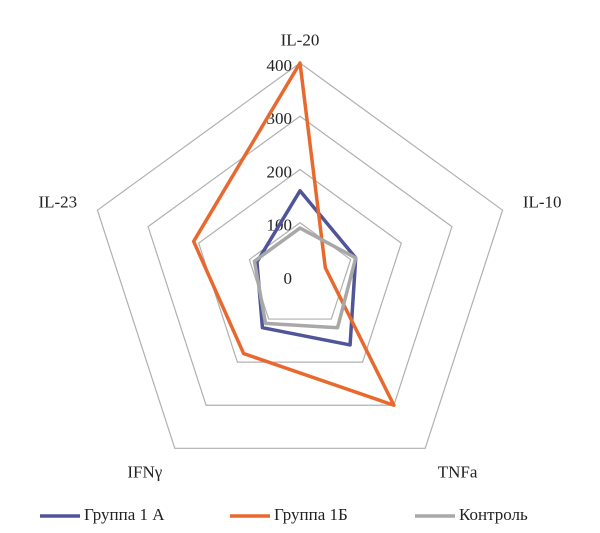 The width and height of the screenshot is (600, 533). Describe the element at coordinates (542, 202) in the screenshot. I see `axis-label: IL-10` at that location.